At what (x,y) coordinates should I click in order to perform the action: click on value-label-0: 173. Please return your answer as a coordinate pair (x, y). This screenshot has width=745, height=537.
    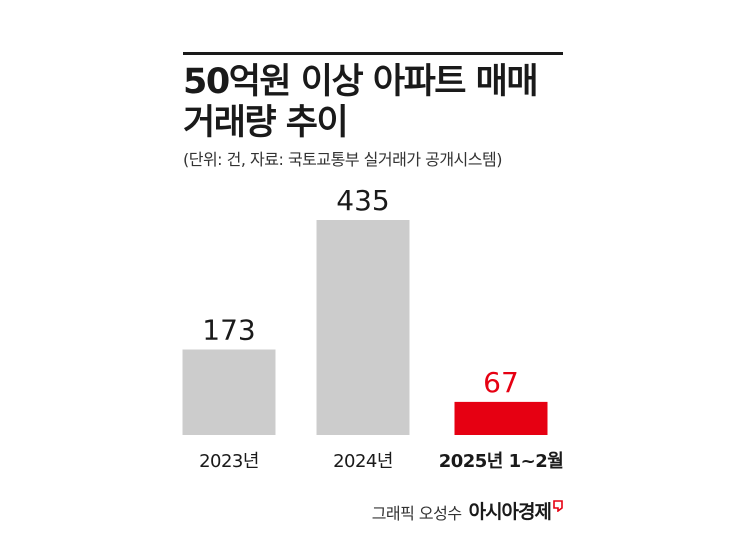
    Looking at the image, I should click on (228, 329).